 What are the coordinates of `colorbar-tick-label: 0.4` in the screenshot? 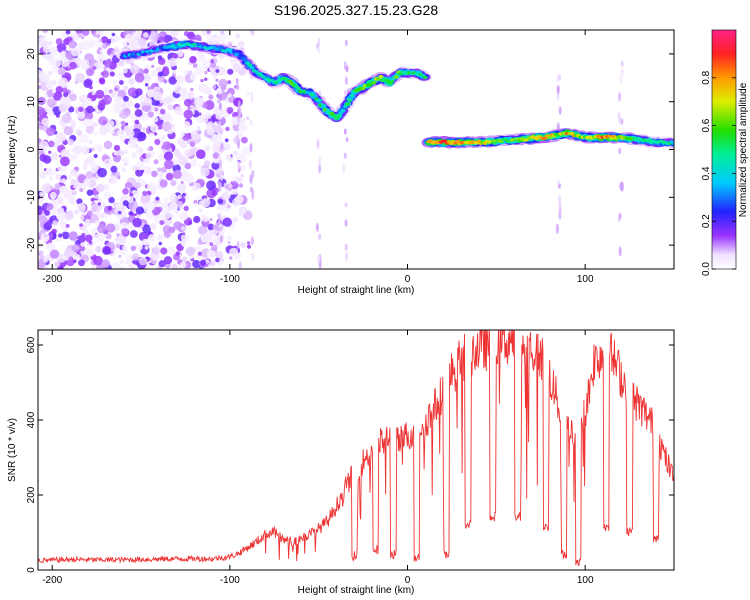 It's located at (706, 173).